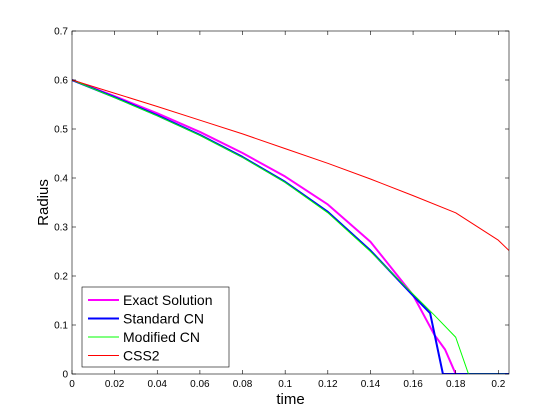 The height and width of the screenshot is (420, 560). Describe the element at coordinates (141, 356) in the screenshot. I see `legend-label: CSS2` at that location.